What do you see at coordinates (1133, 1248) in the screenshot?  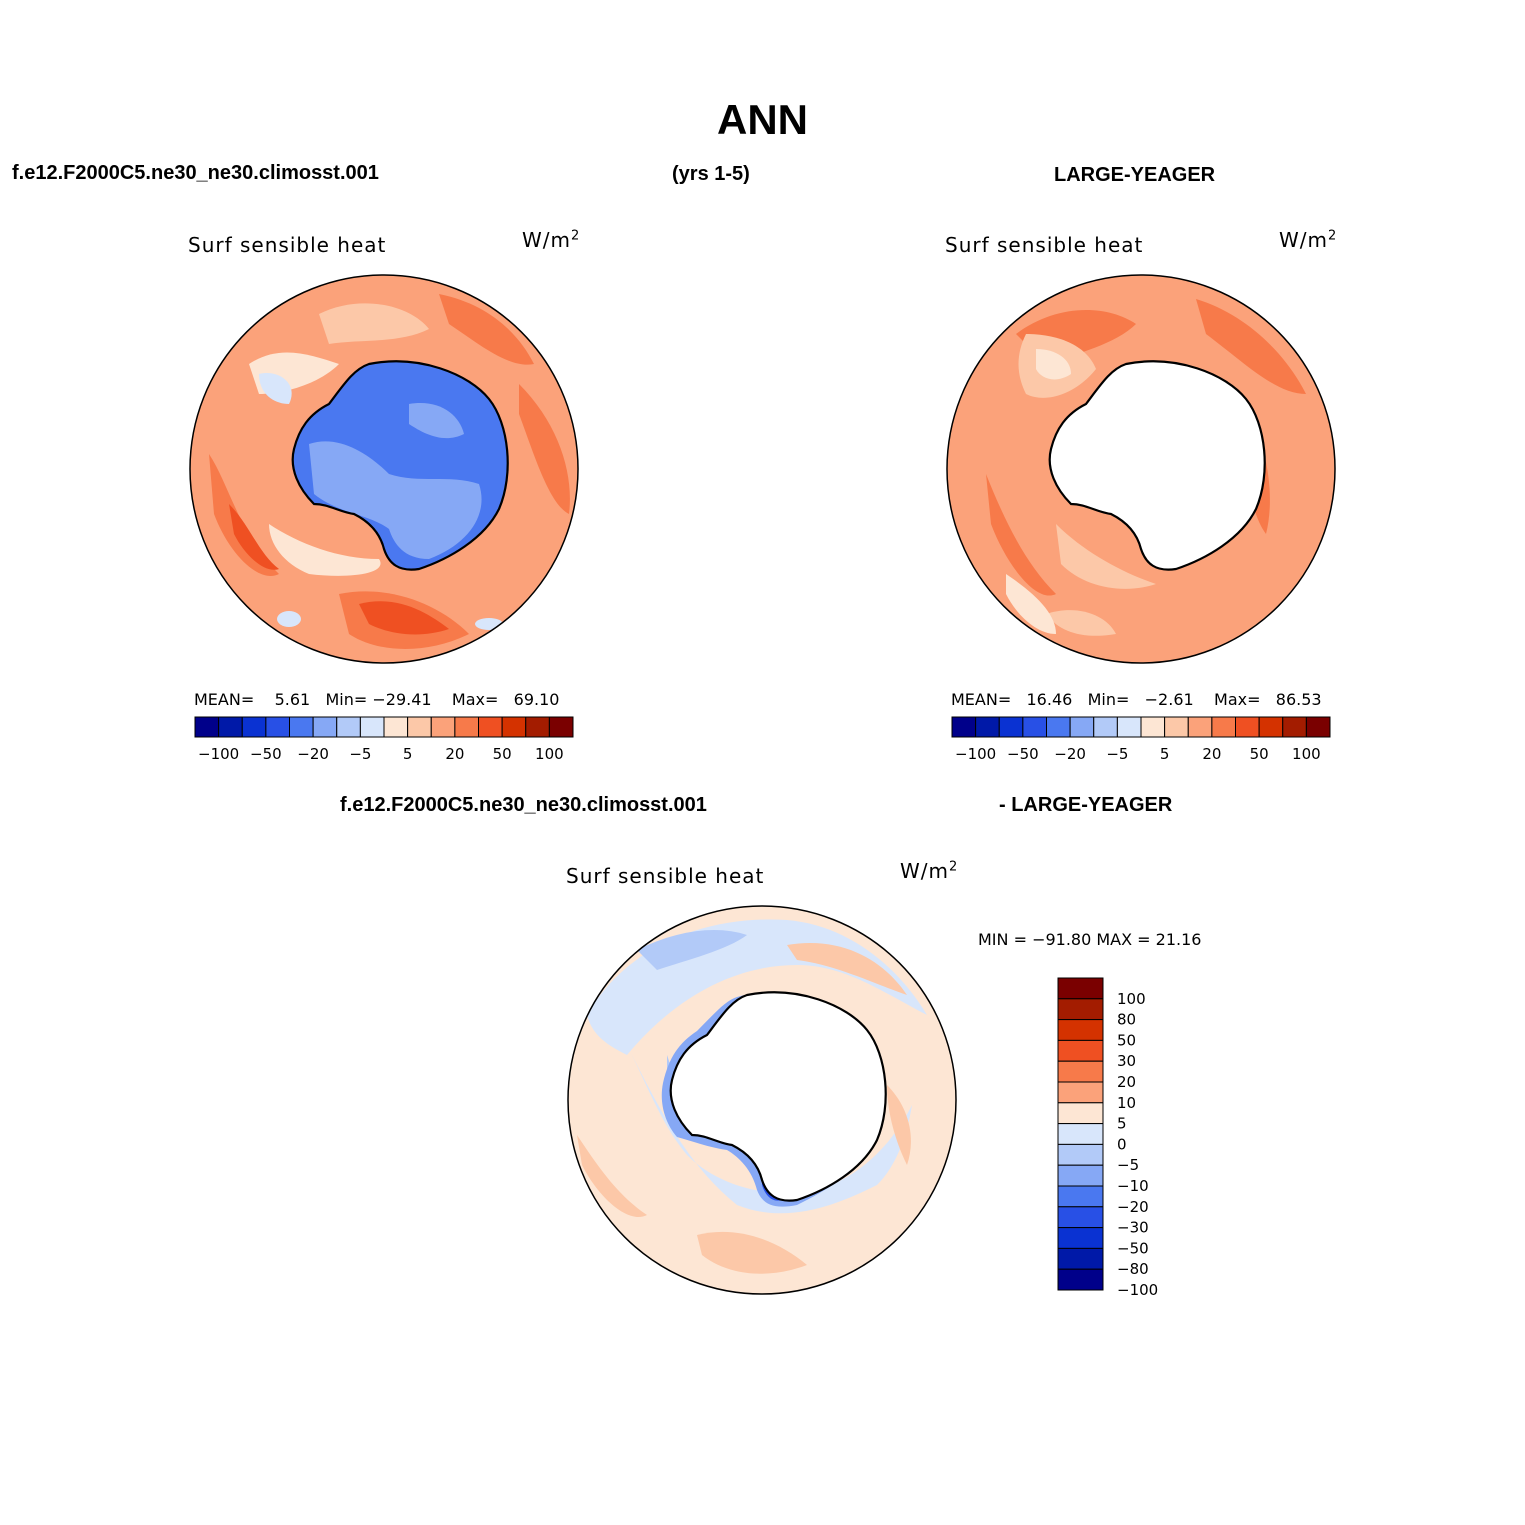 I see `diff-colorbar-tick-label: −50` at bounding box center [1133, 1248].